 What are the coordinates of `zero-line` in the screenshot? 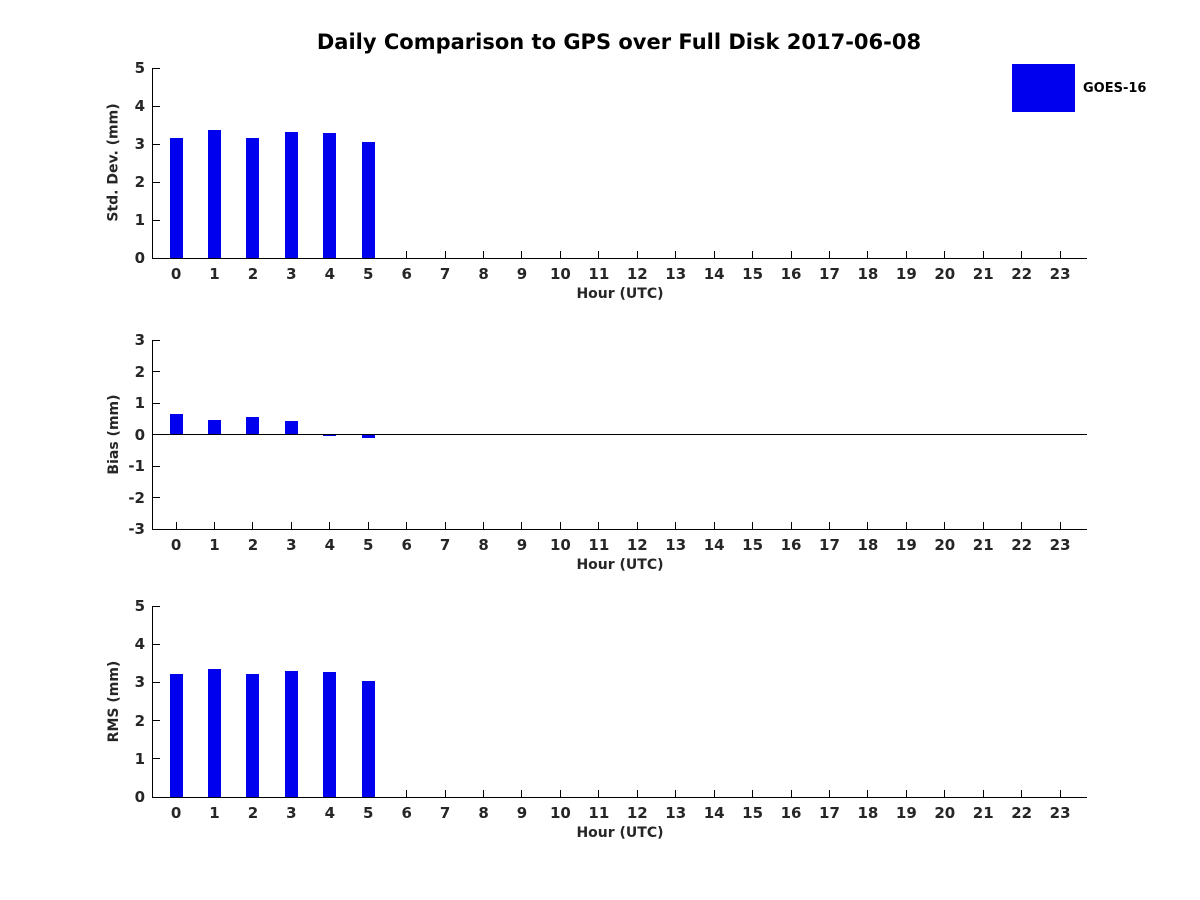 It's located at (620, 434).